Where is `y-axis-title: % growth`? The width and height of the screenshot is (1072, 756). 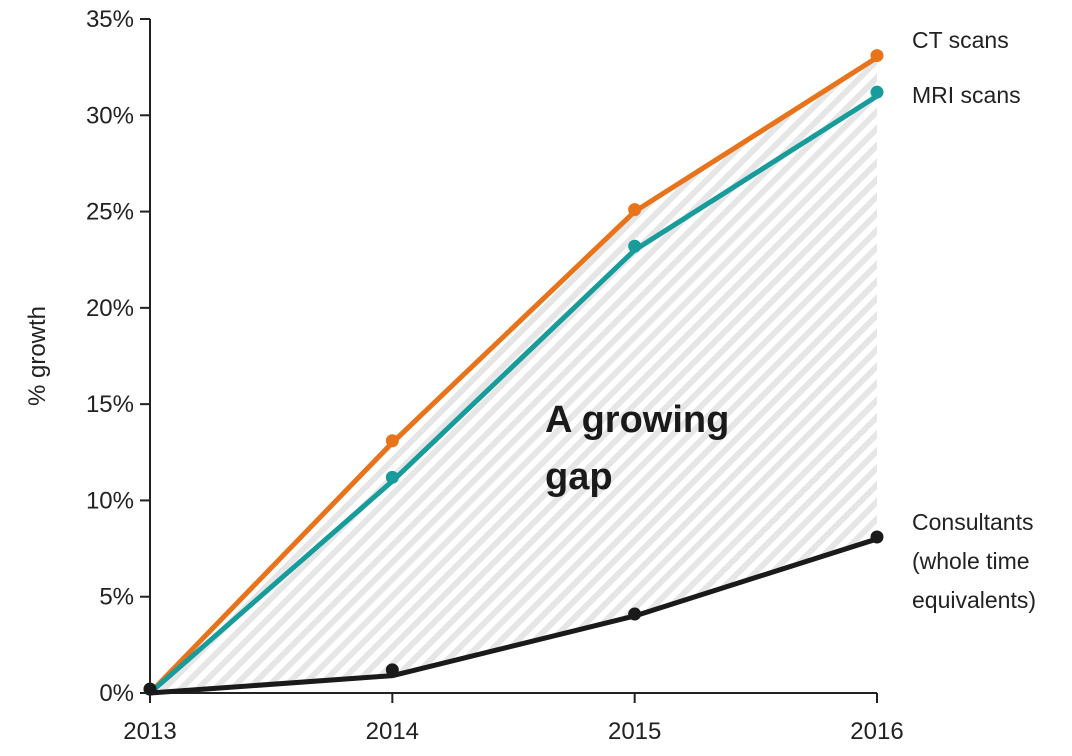 y-axis-title: % growth is located at coordinates (37, 356).